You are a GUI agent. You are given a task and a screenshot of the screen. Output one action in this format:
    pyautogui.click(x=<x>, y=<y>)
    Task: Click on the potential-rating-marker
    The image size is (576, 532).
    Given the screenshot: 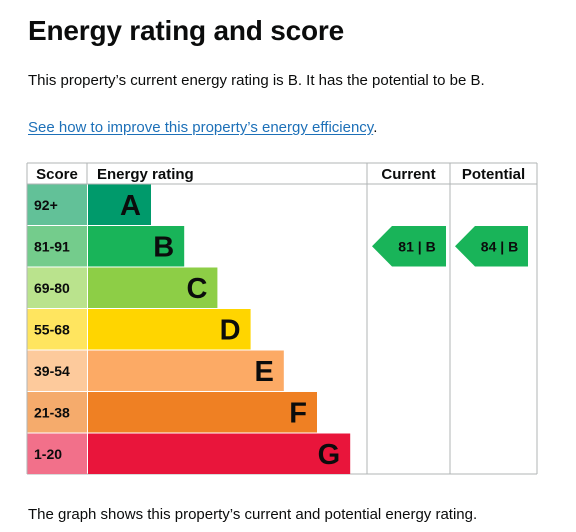 What is the action you would take?
    pyautogui.click(x=491, y=246)
    